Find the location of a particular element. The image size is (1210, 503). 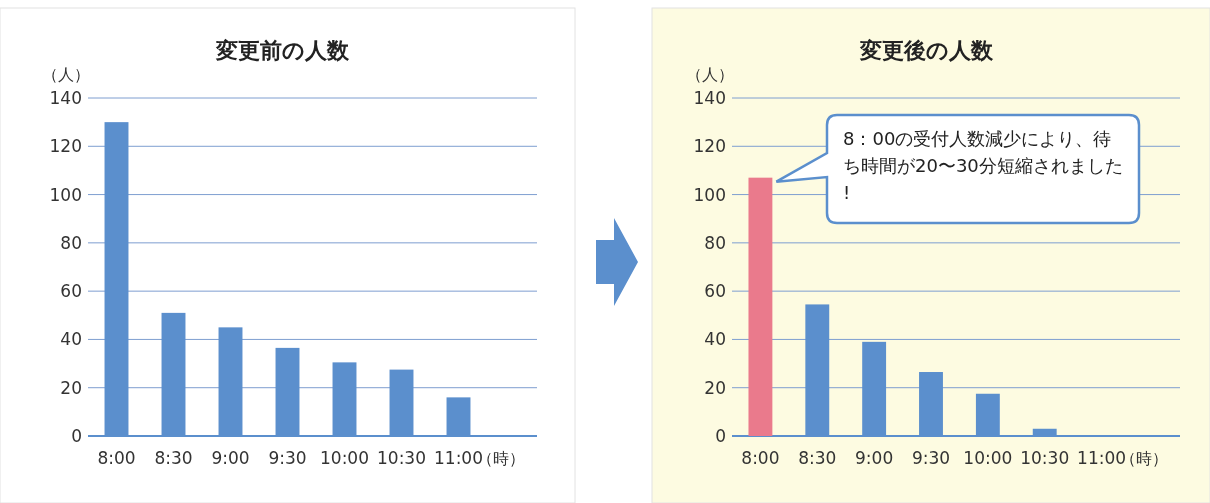

chart-title: 変更後の人数 is located at coordinates (926, 50).